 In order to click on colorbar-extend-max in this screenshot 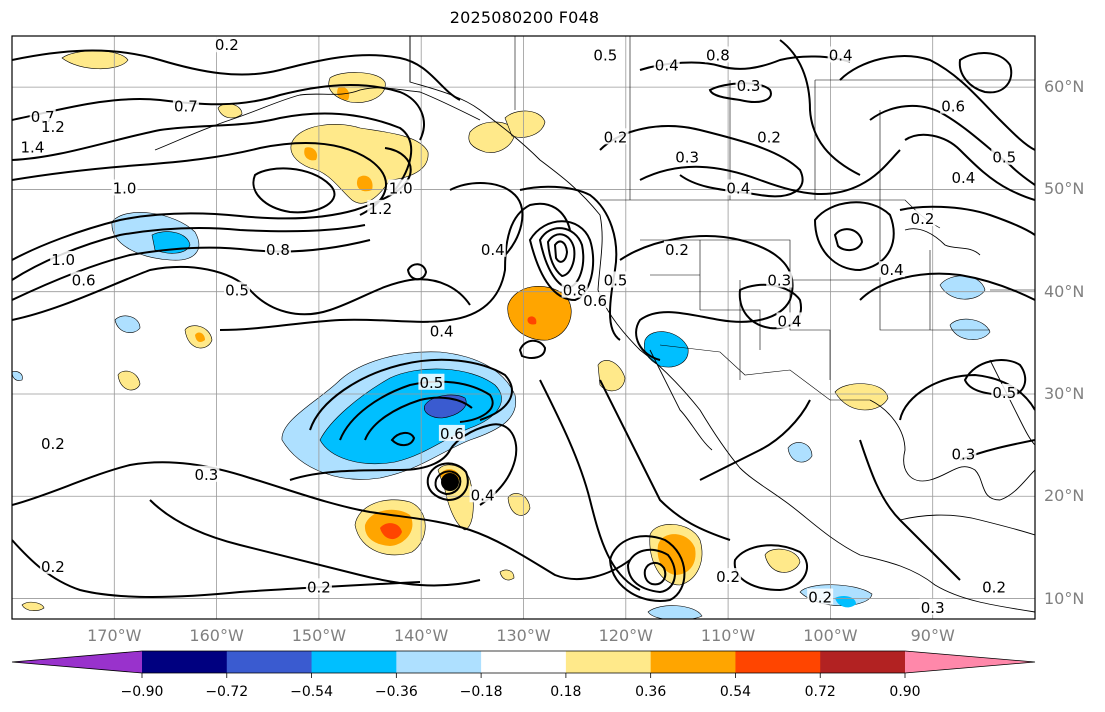, I will do `click(970, 662)`.